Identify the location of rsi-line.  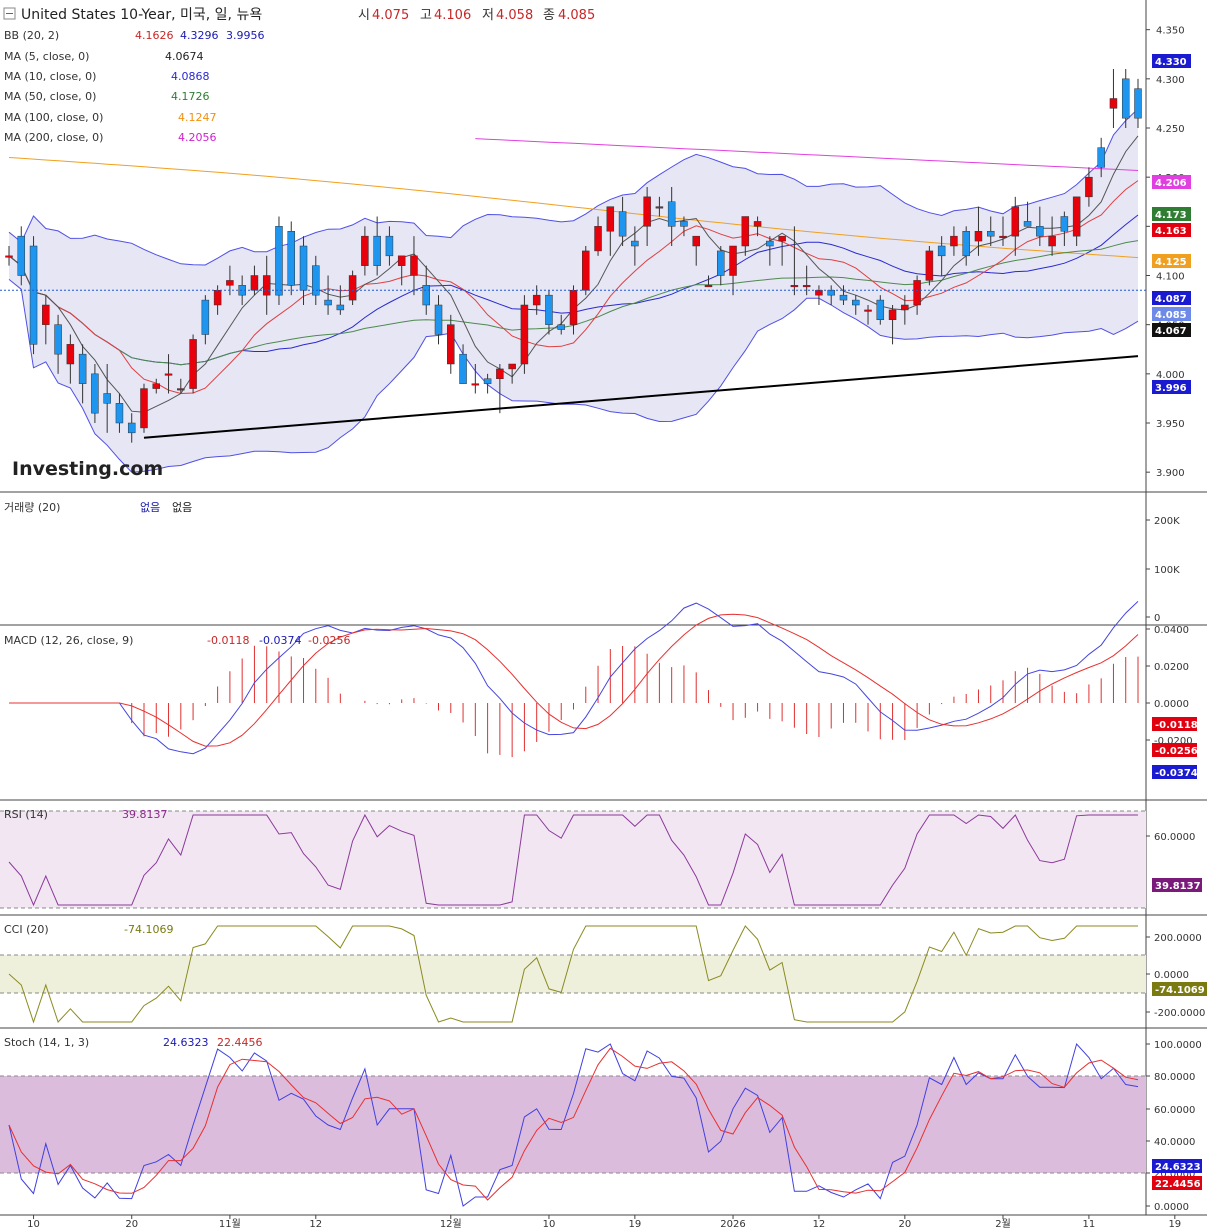
(573, 860).